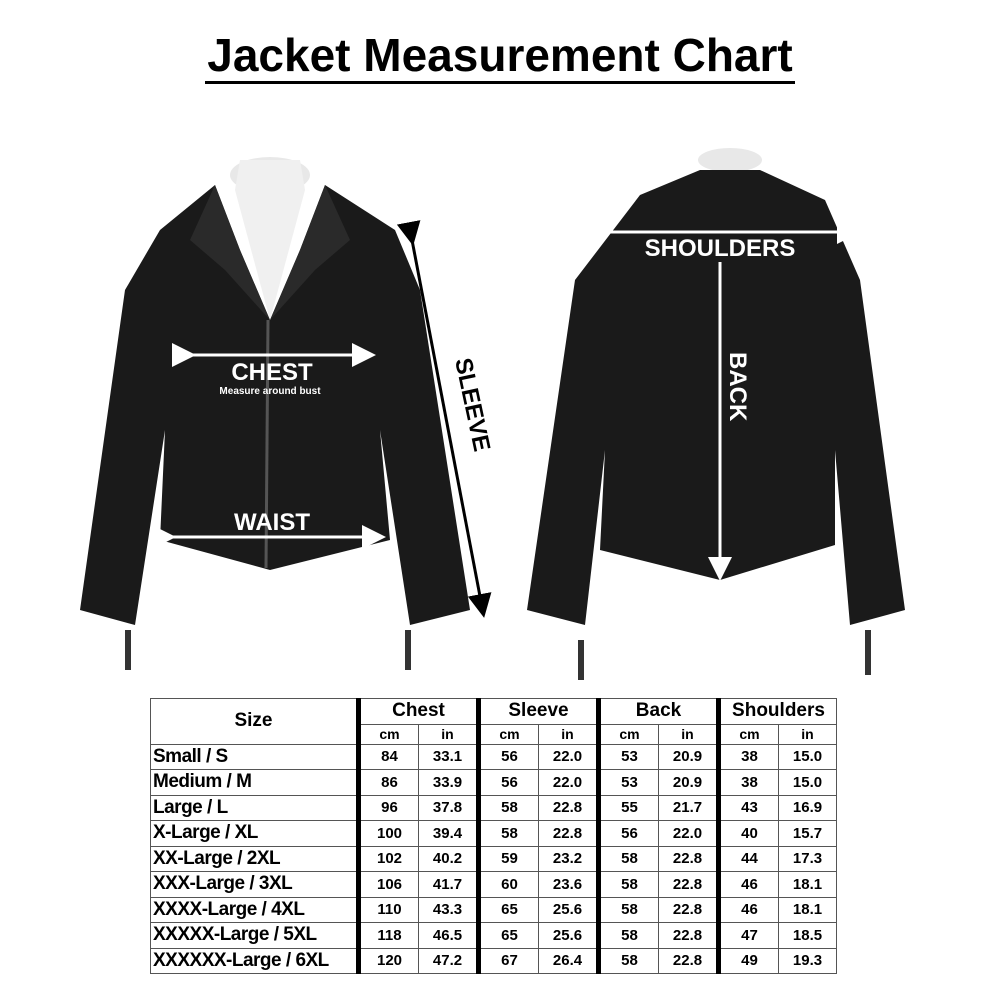  What do you see at coordinates (472, 405) in the screenshot?
I see `sleeve-label: SLEEVE` at bounding box center [472, 405].